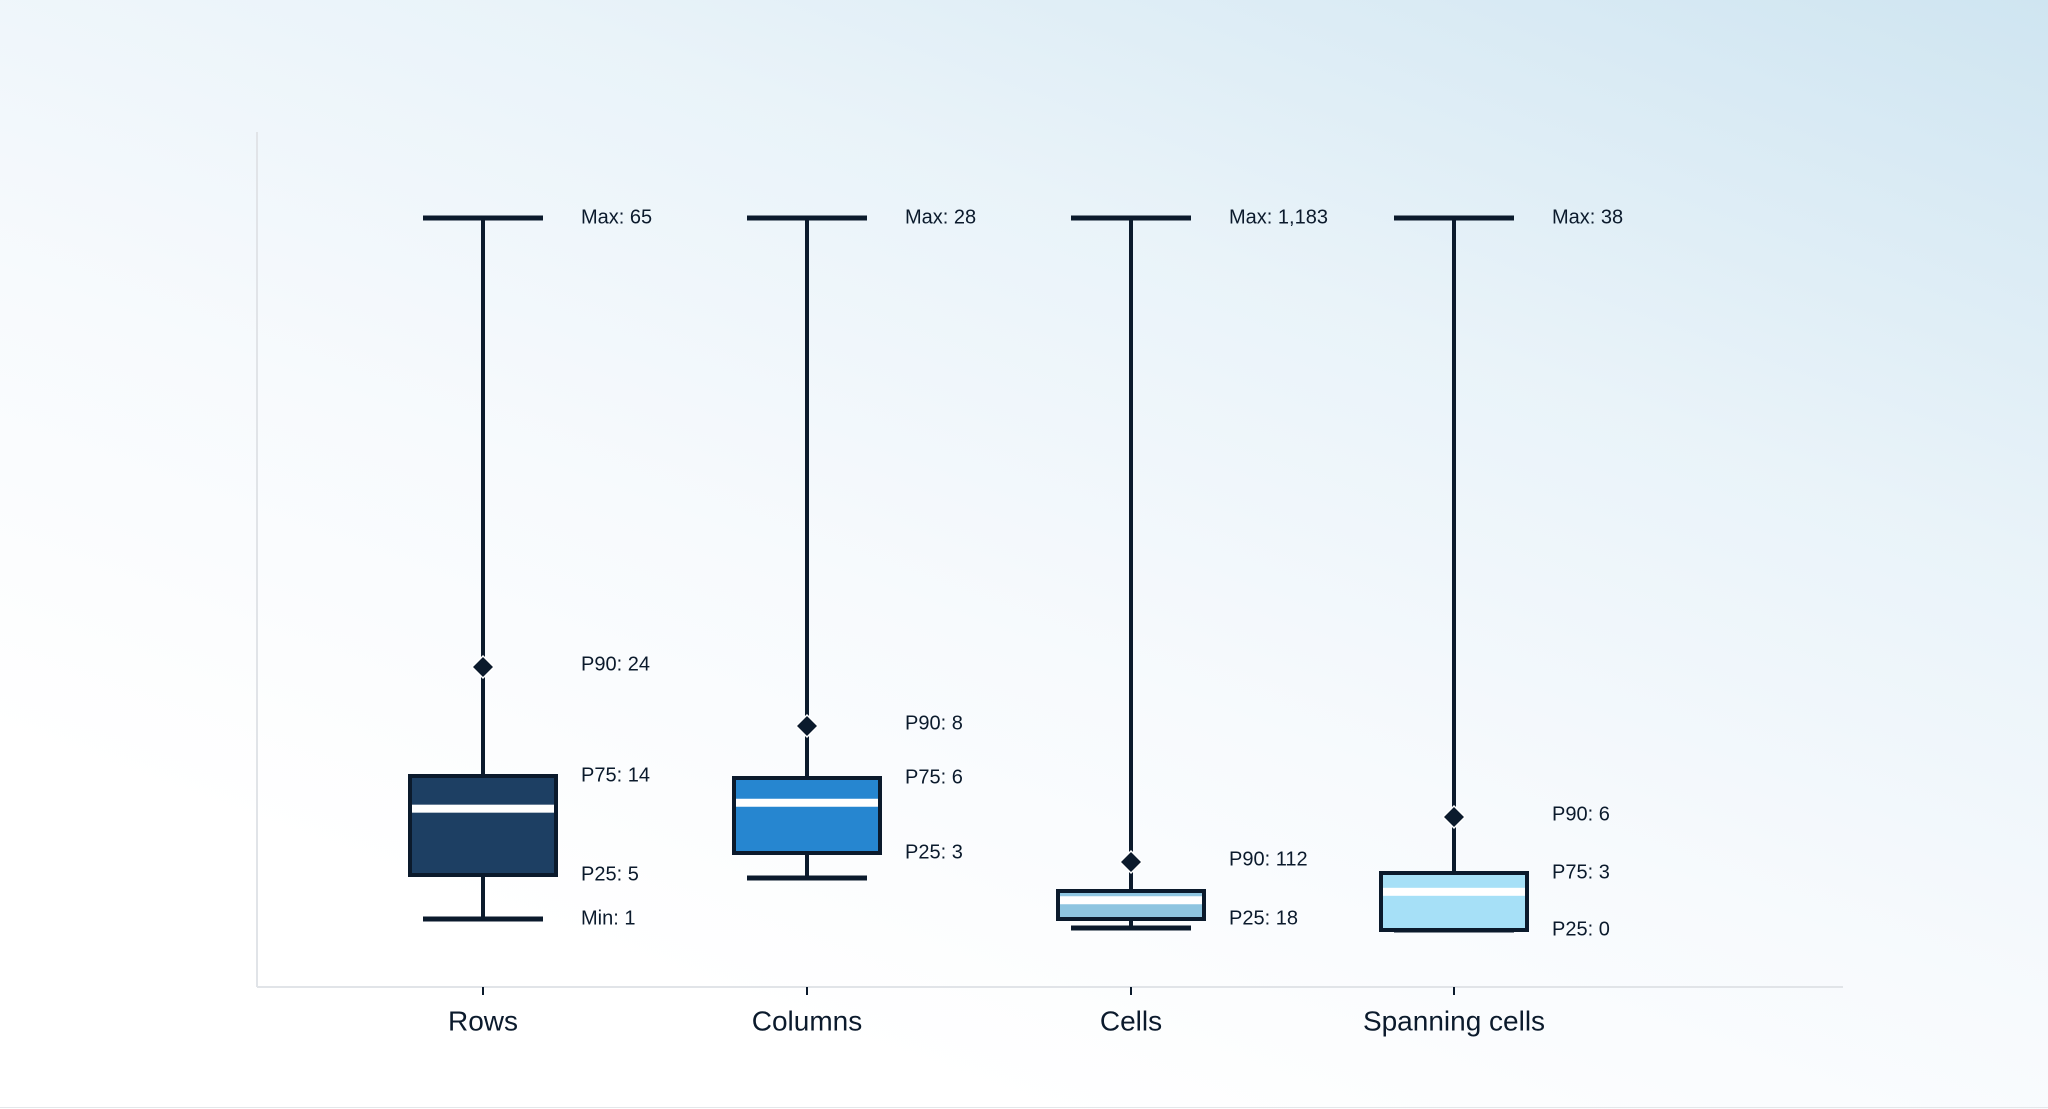 The height and width of the screenshot is (1109, 2048). What do you see at coordinates (615, 664) in the screenshot?
I see `rows-p90-label: P90: 24` at bounding box center [615, 664].